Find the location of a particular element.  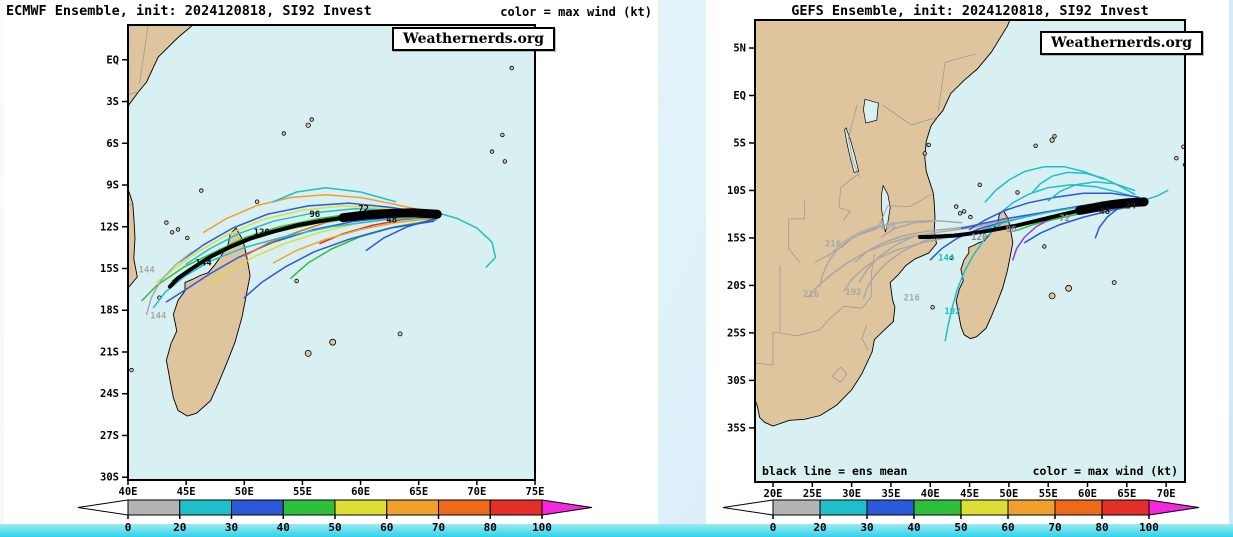

bottom-strip is located at coordinates (616, 530).